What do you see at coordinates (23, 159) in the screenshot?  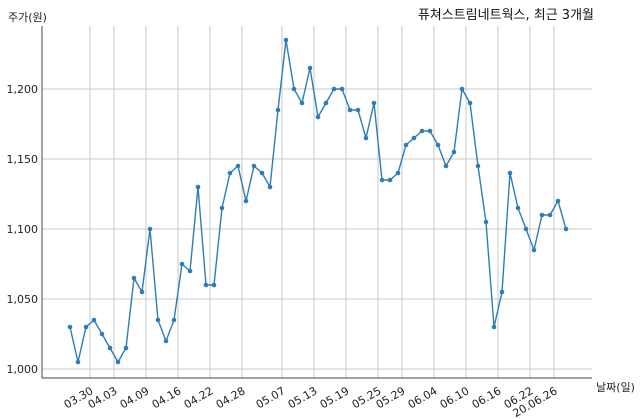 I see `y-tick-label: 1,150` at bounding box center [23, 159].